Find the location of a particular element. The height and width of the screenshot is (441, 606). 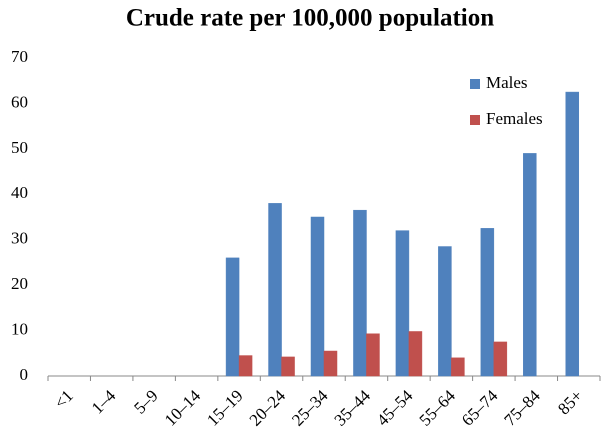

x-tick-label: 5–9 is located at coordinates (145, 401).